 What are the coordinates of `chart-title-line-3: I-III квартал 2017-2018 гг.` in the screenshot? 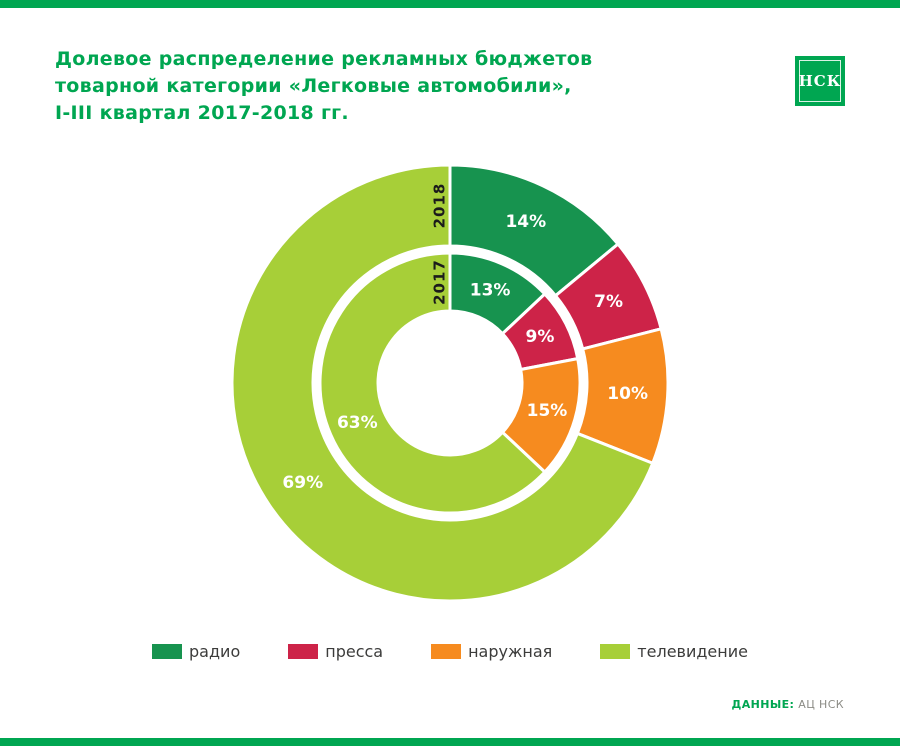 It's located at (202, 113).